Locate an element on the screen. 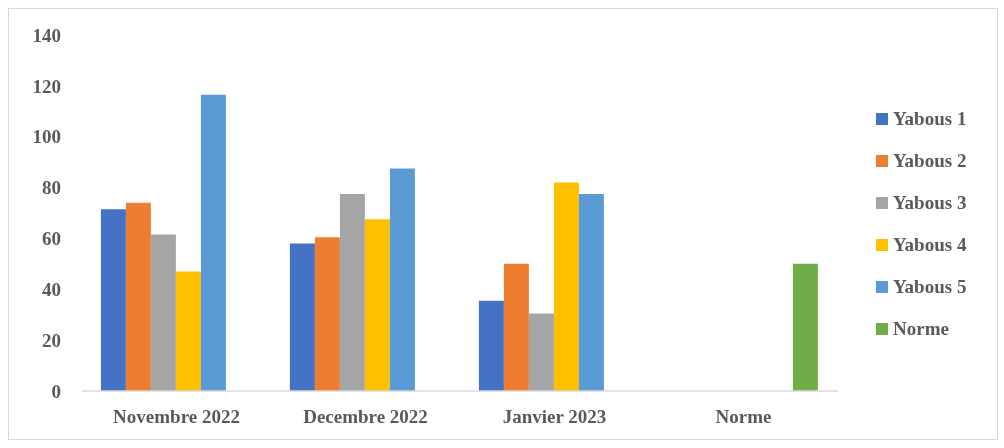 This screenshot has height=448, width=1004. x-tick-label: Janvier 2023 is located at coordinates (554, 416).